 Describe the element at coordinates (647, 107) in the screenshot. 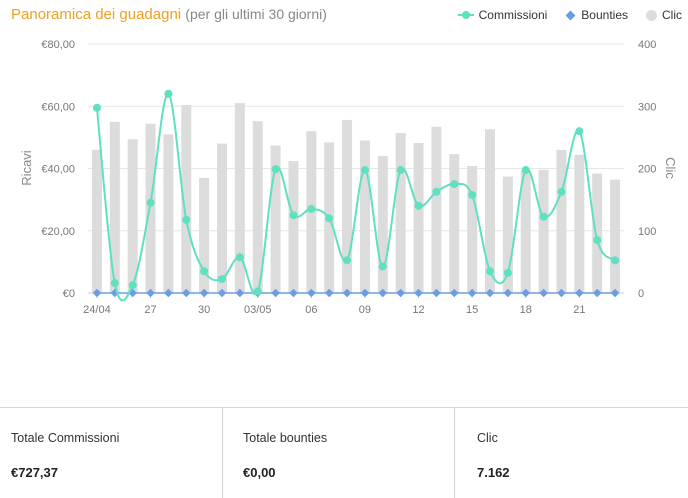

I see `y-tick-label-right: 300` at that location.